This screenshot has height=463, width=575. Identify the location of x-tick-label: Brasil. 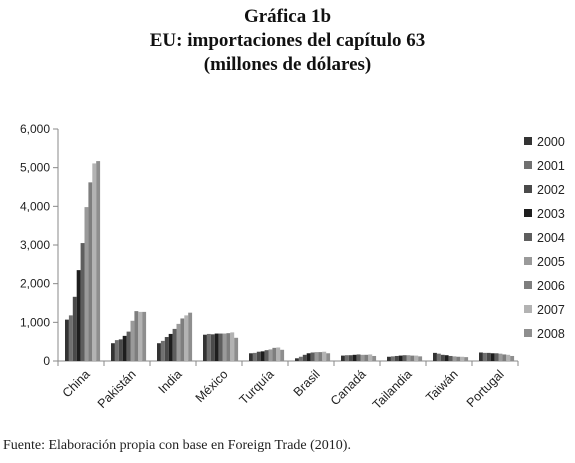
(307, 383).